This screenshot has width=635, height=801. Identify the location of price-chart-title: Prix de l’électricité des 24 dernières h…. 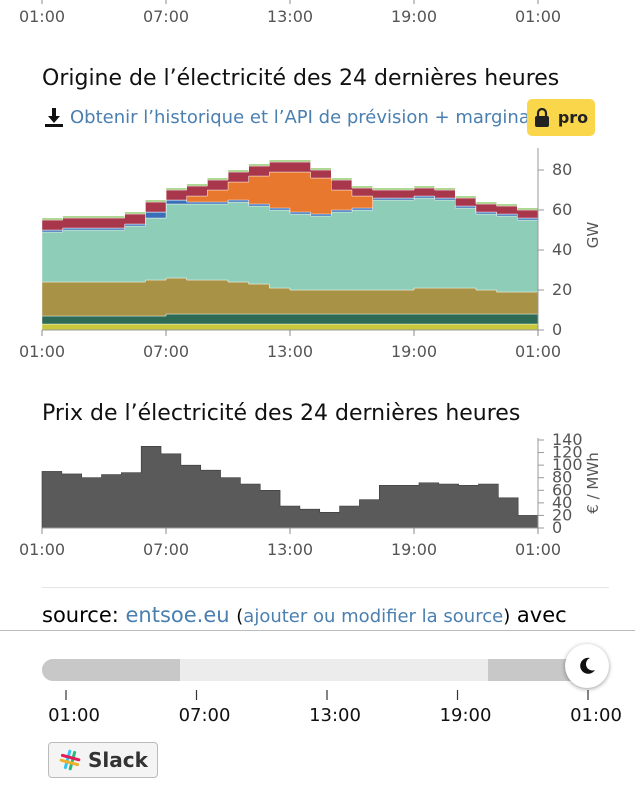
(281, 413).